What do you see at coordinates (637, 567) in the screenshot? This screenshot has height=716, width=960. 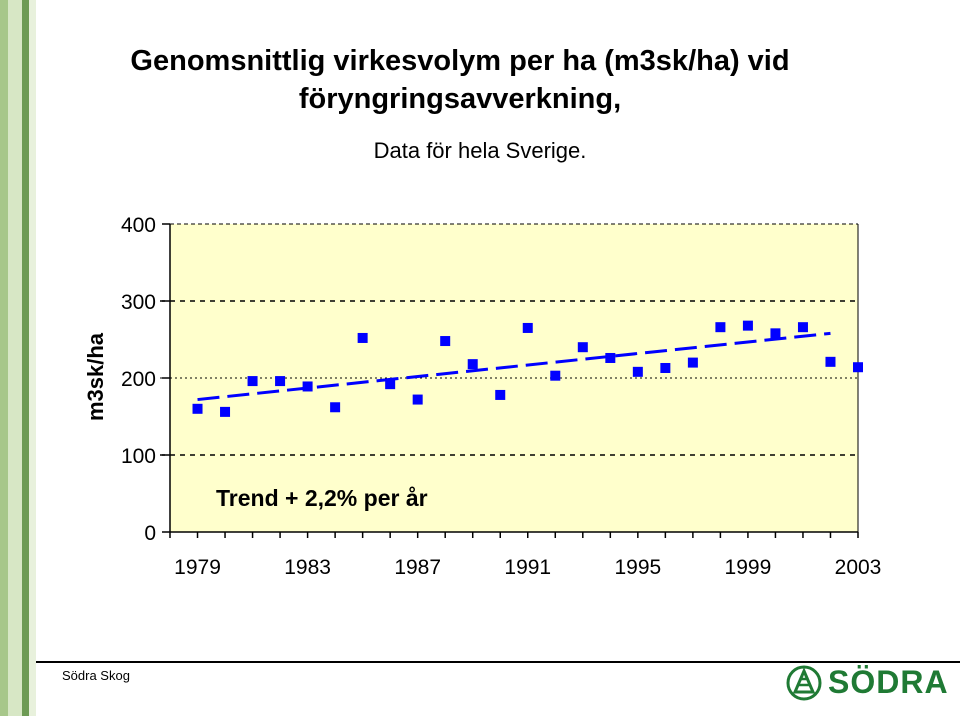 I see `x-tick-label: 1995` at bounding box center [637, 567].